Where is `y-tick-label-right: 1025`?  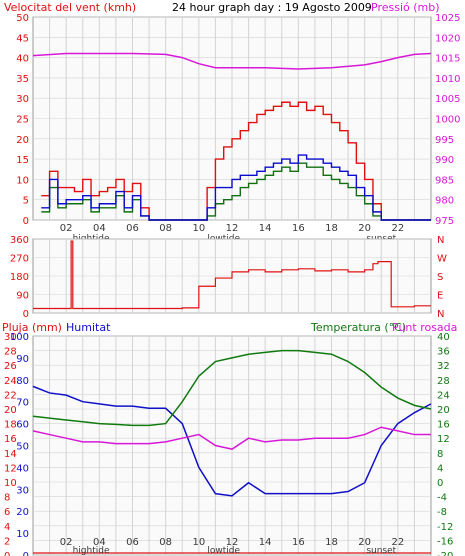 y-tick-label-right: 1025 is located at coordinates (447, 18).